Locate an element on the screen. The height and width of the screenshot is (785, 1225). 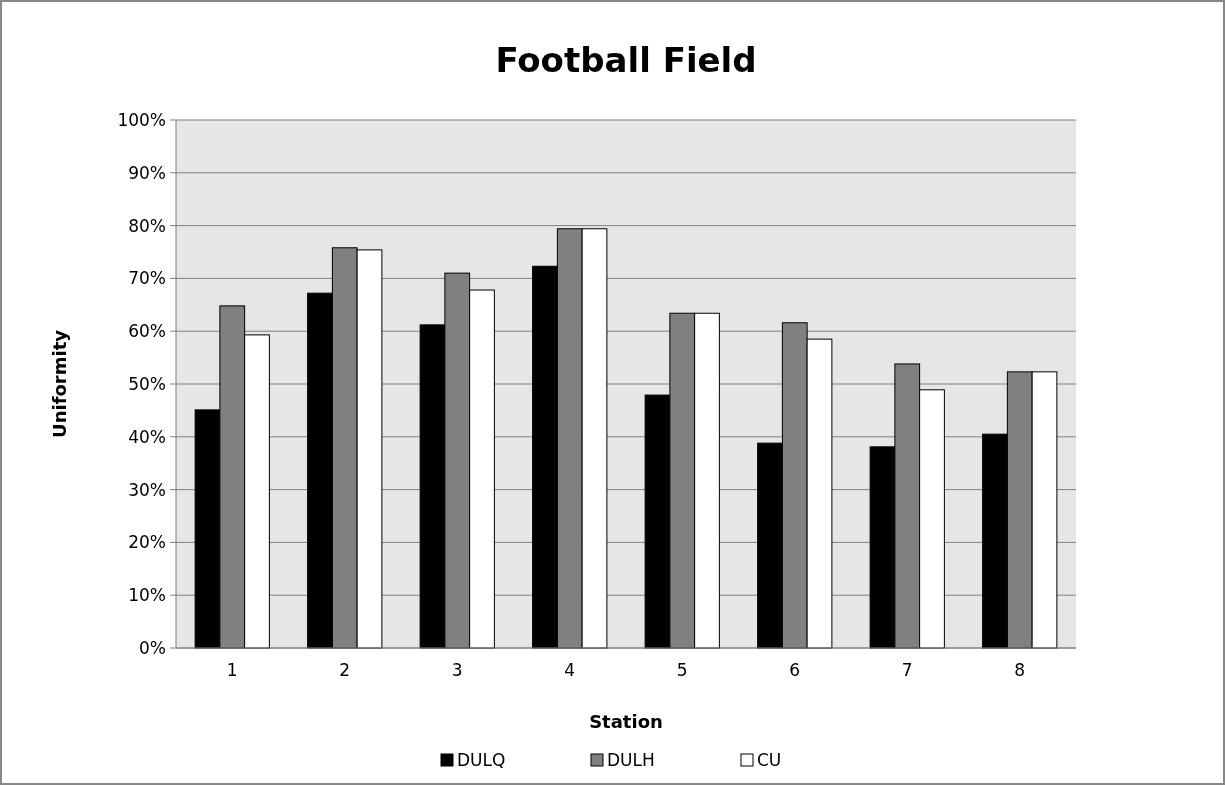
x-tick-label: 7 is located at coordinates (907, 670).